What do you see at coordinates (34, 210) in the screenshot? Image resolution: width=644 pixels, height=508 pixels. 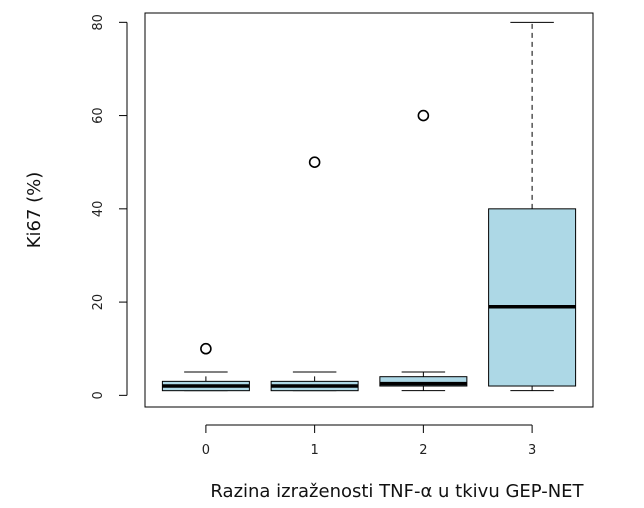 I see `y-axis-title: Ki67 (%)` at bounding box center [34, 210].